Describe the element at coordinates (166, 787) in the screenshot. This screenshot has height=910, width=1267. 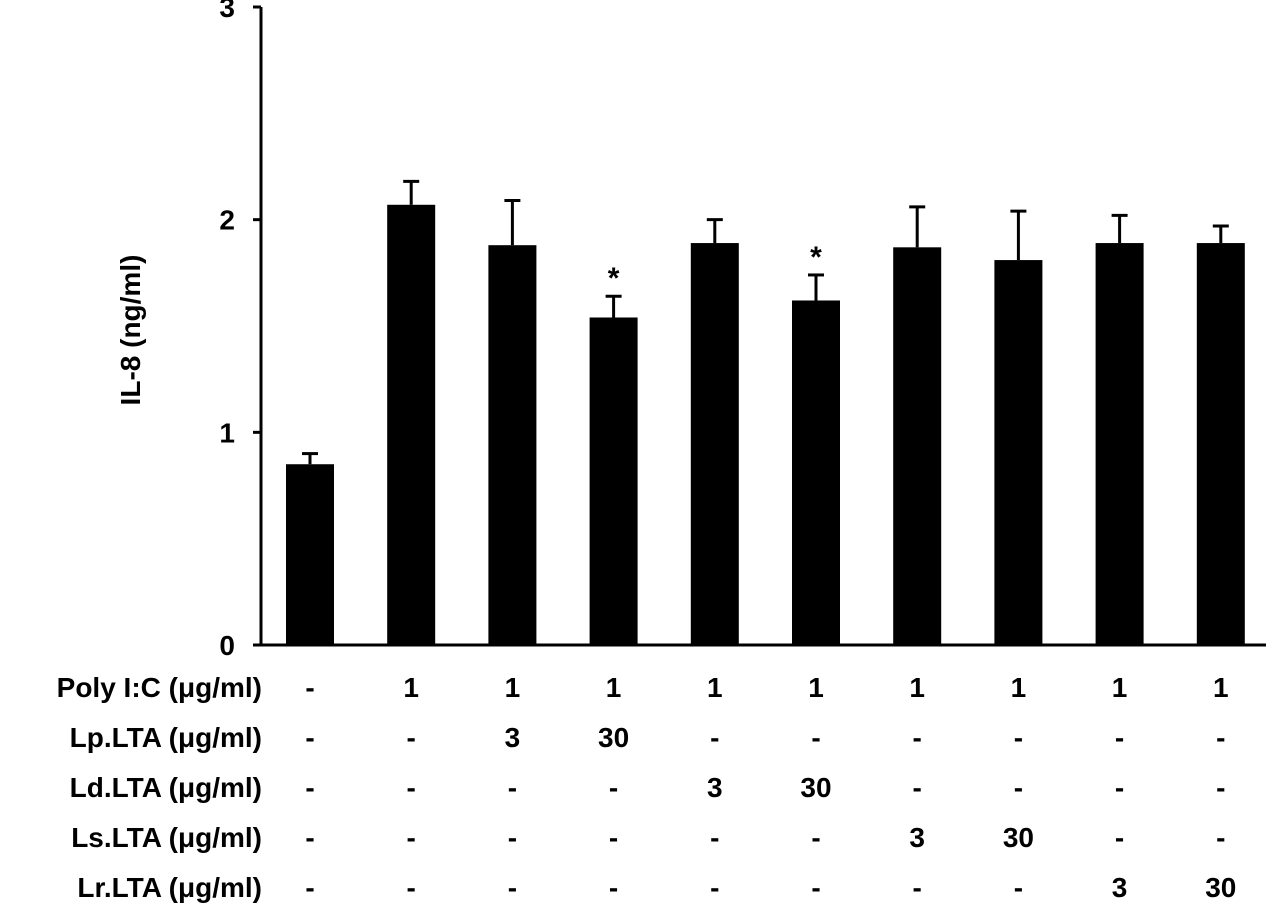
I see `treatment-row-label: Ld.LTA (μg/ml)` at that location.